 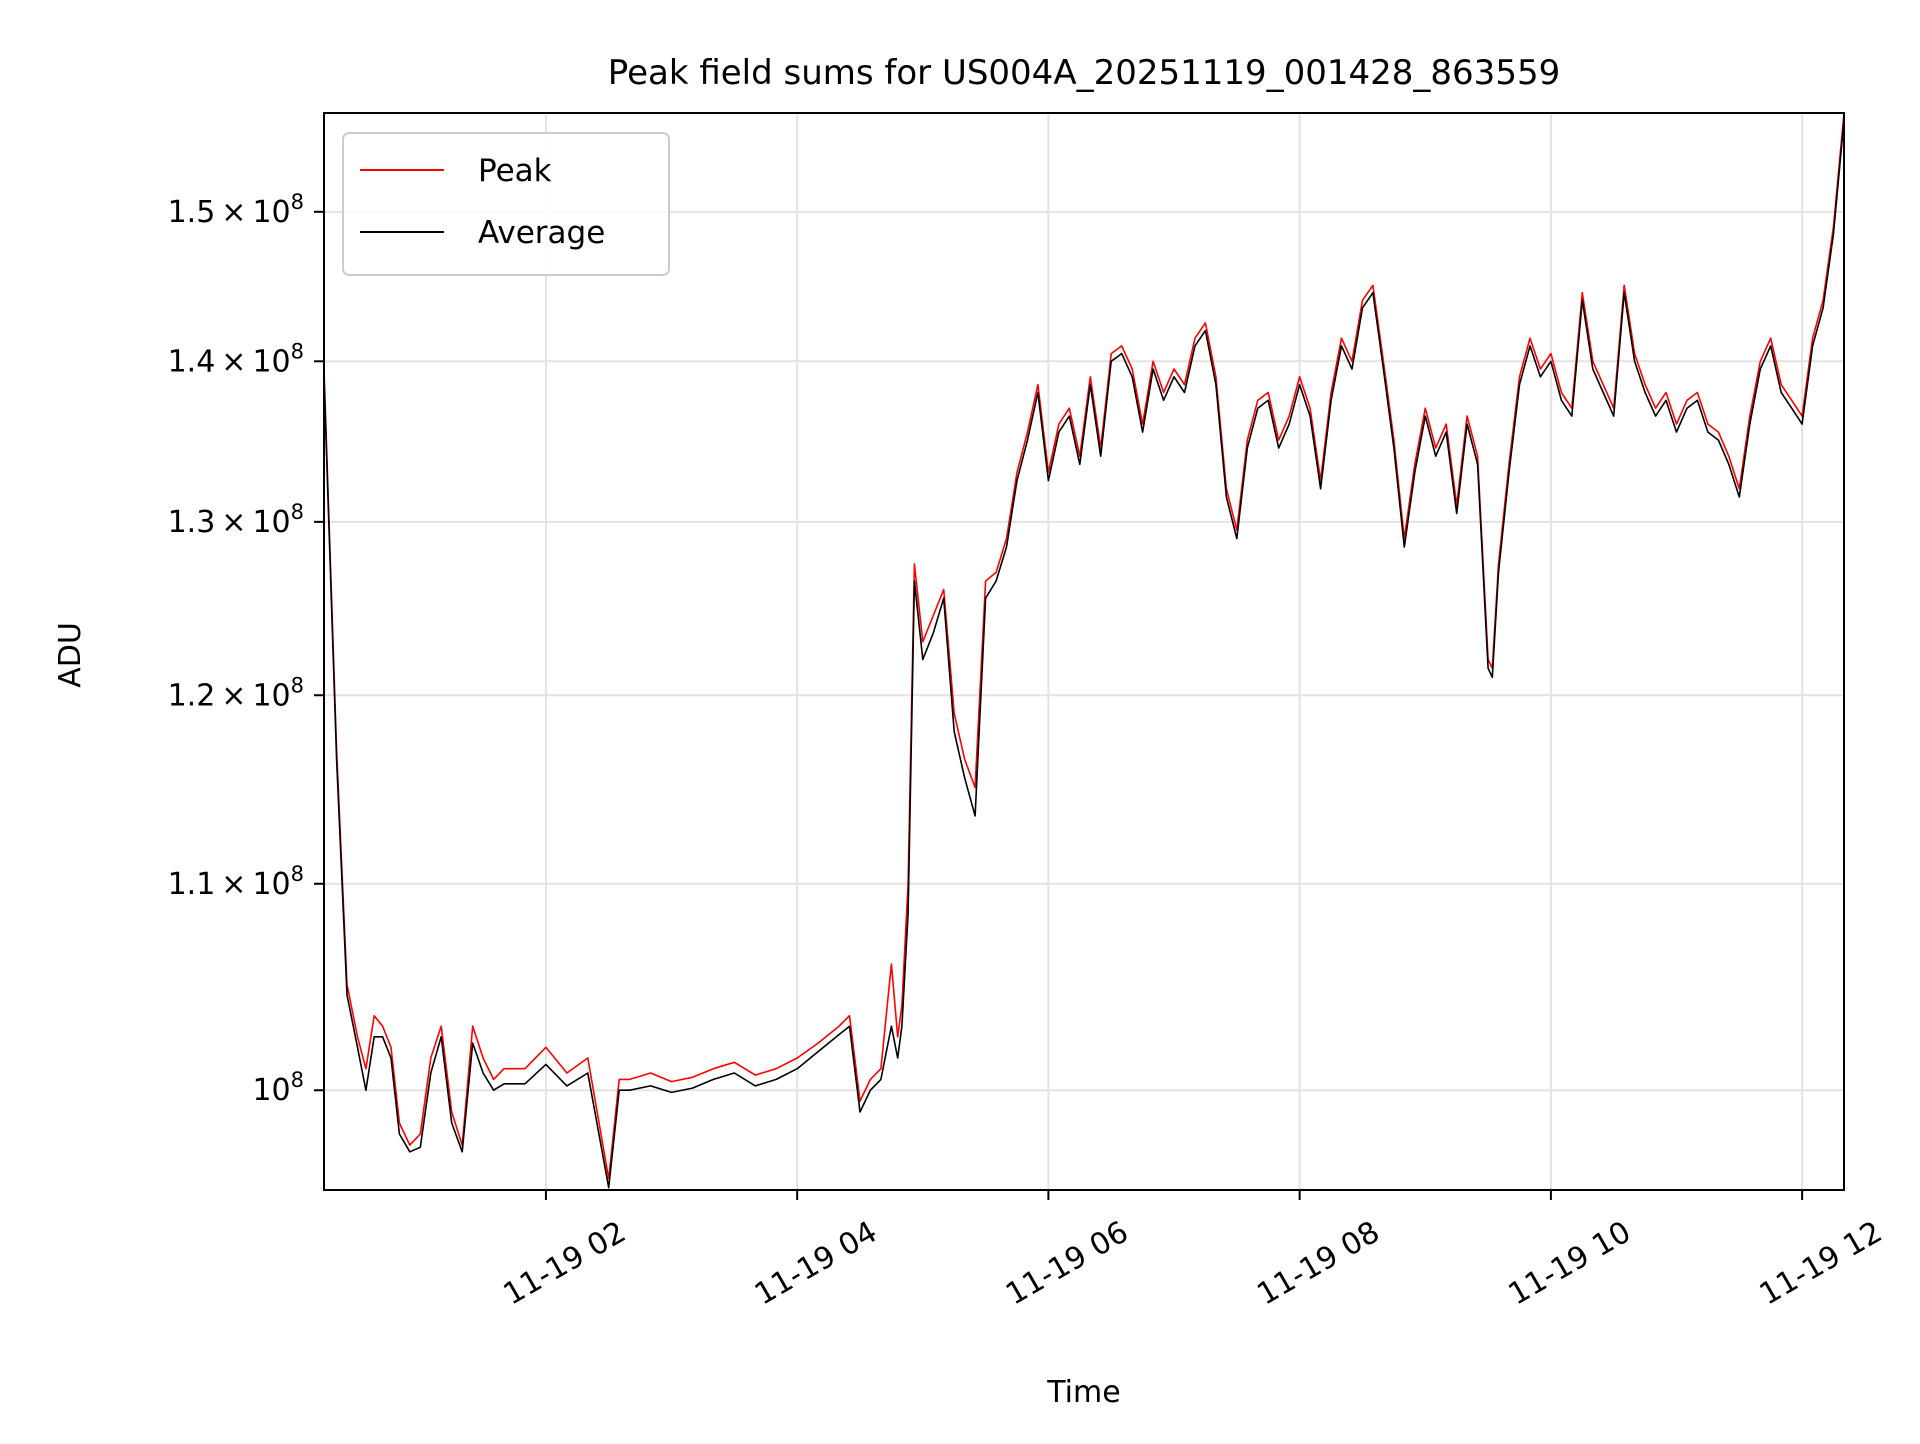 What do you see at coordinates (192, 361) in the screenshot?
I see `y-tick-mantissa: 1.4` at bounding box center [192, 361].